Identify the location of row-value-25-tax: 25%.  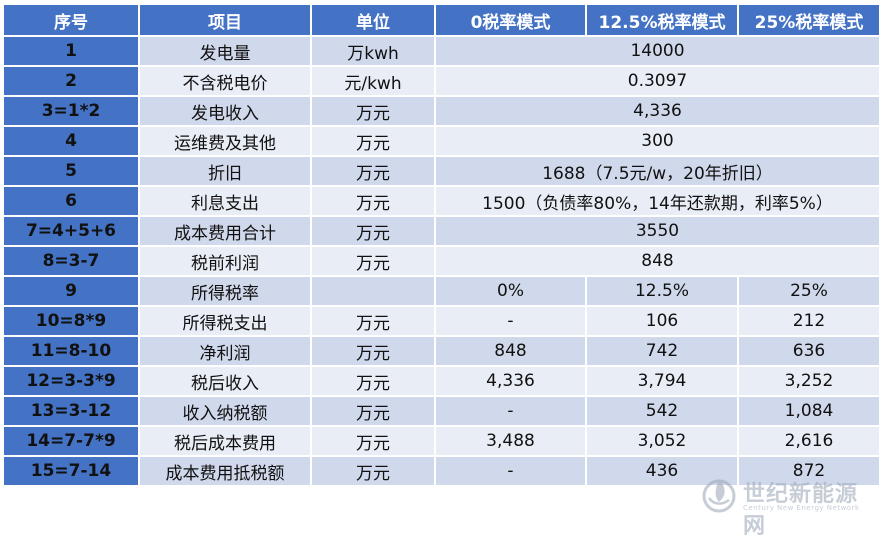
(809, 291).